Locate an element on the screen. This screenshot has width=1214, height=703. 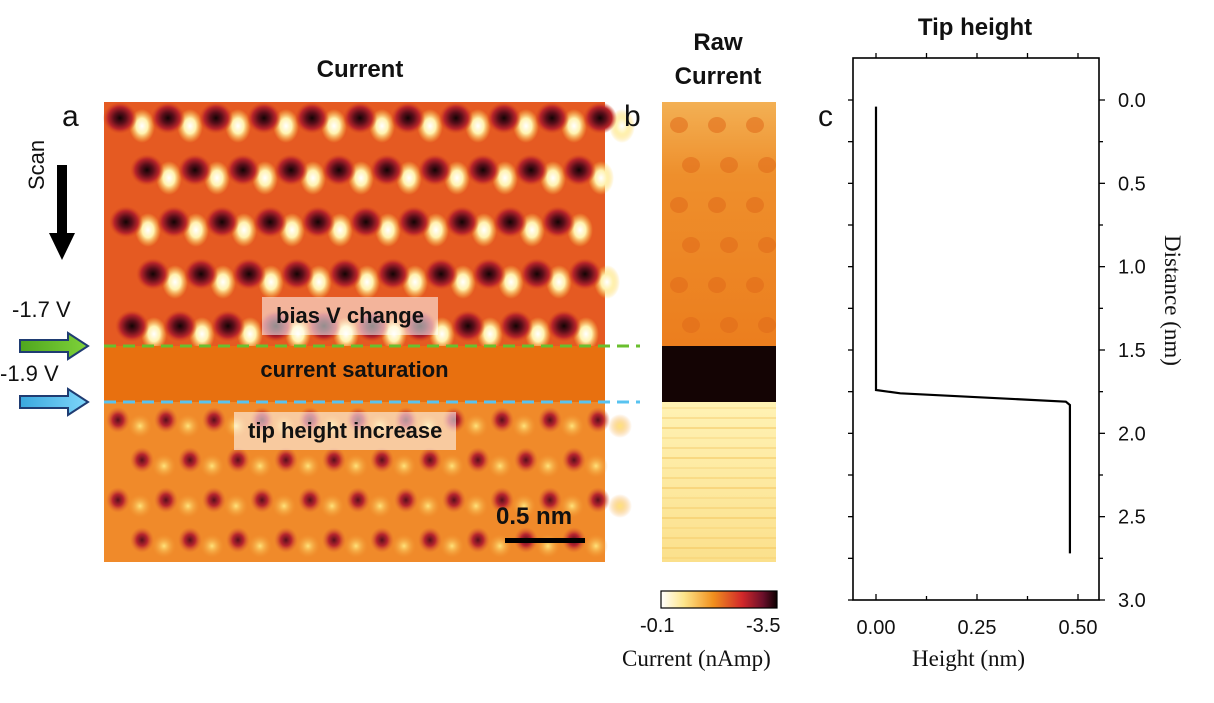
panel-b-title-line1: Raw is located at coordinates (718, 42).